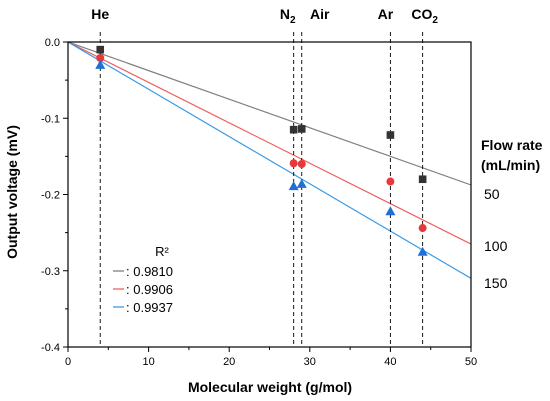 The image size is (550, 401). Describe the element at coordinates (149, 307) in the screenshot. I see `legend-r2-150: : 0.9937` at that location.